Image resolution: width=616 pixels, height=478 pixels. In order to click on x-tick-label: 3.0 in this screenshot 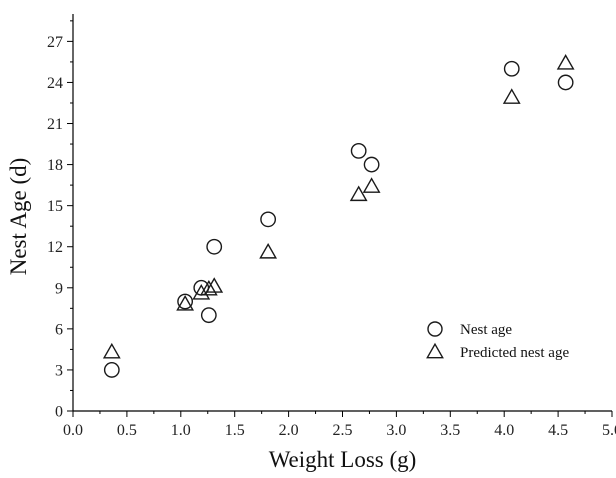, I will do `click(396, 430)`.